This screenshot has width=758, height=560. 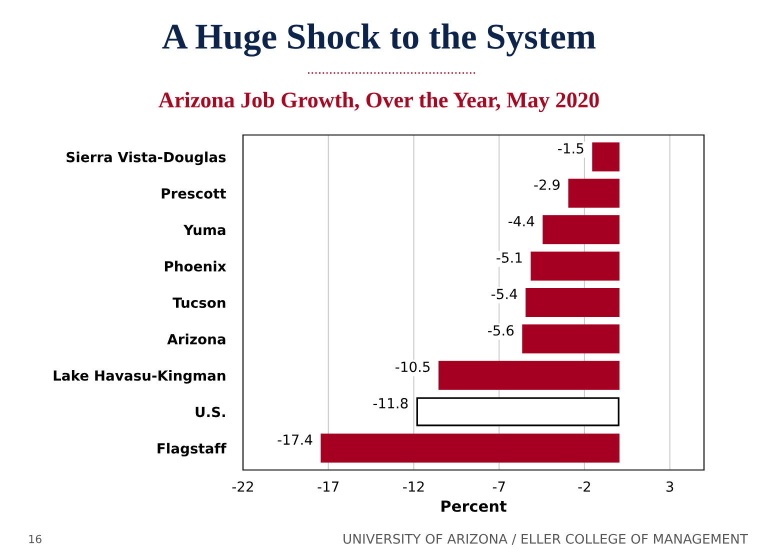 What do you see at coordinates (204, 230) in the screenshot?
I see `y-tick-label: Yuma` at bounding box center [204, 230].